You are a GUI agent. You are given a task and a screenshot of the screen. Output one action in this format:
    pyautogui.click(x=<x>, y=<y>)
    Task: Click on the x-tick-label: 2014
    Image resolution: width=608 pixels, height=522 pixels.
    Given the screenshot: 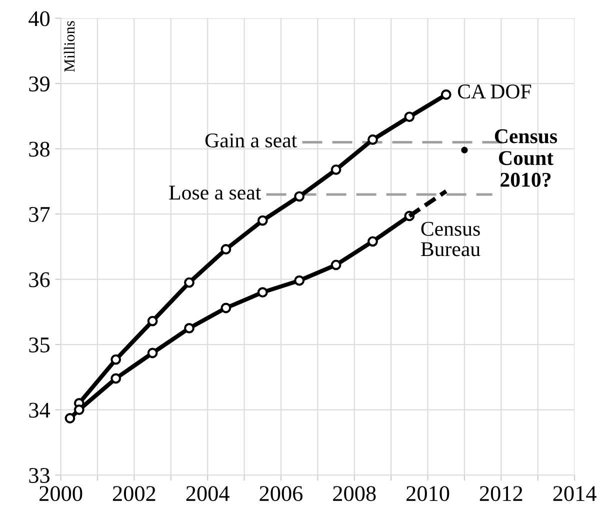 What is the action you would take?
    pyautogui.click(x=574, y=494)
    